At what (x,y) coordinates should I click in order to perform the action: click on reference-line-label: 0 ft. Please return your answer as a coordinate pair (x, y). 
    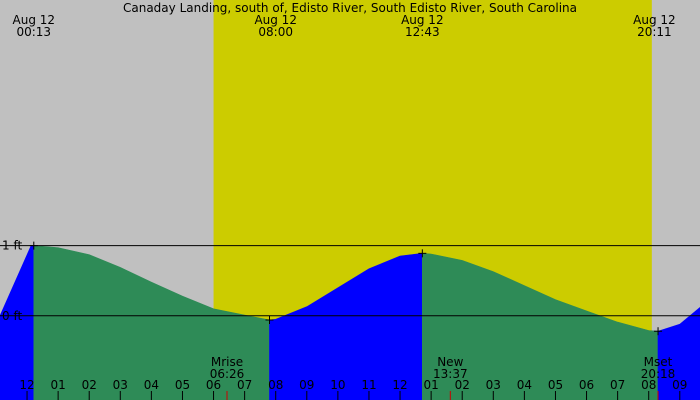
    Looking at the image, I should click on (12, 316).